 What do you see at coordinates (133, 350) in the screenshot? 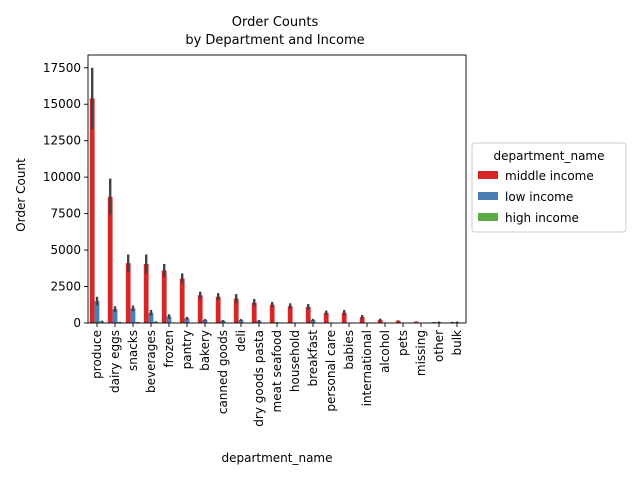
I see `x-tick-label-snacks: snacks` at bounding box center [133, 350].